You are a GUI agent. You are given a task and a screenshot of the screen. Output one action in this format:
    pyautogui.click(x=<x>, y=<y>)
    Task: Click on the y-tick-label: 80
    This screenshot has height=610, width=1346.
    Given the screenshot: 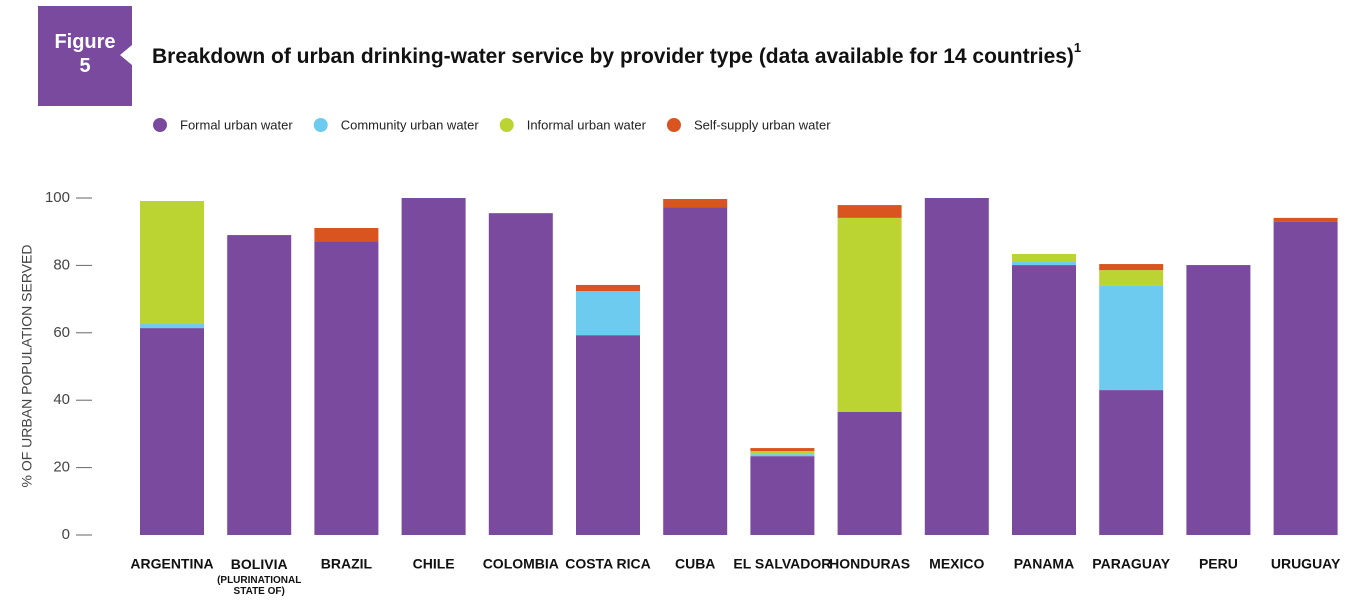 What is the action you would take?
    pyautogui.click(x=61, y=264)
    